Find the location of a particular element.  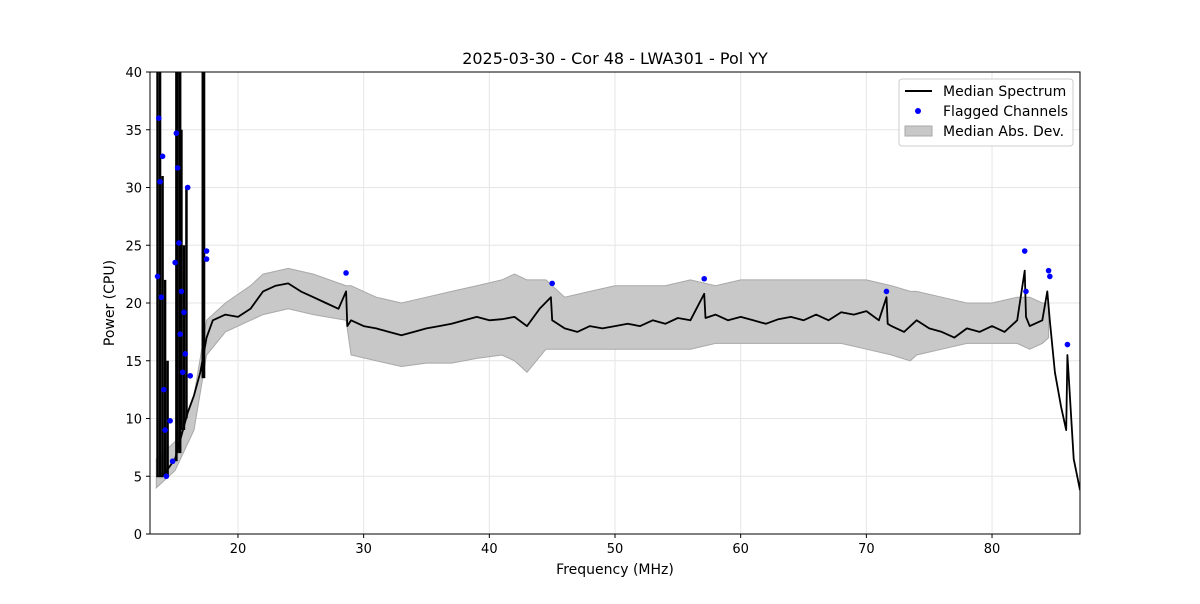

y-tick-label: 40 is located at coordinates (133, 73).